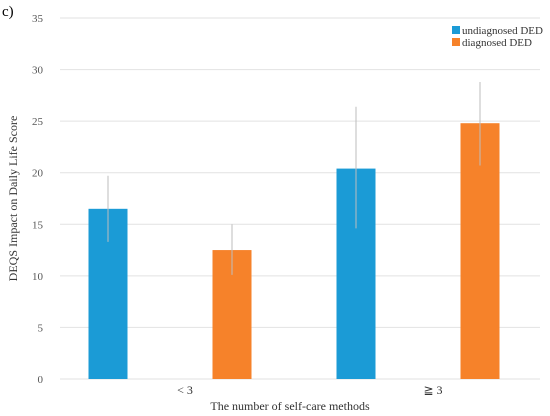  Describe the element at coordinates (8, 12) in the screenshot. I see `panel-label: c)` at that location.